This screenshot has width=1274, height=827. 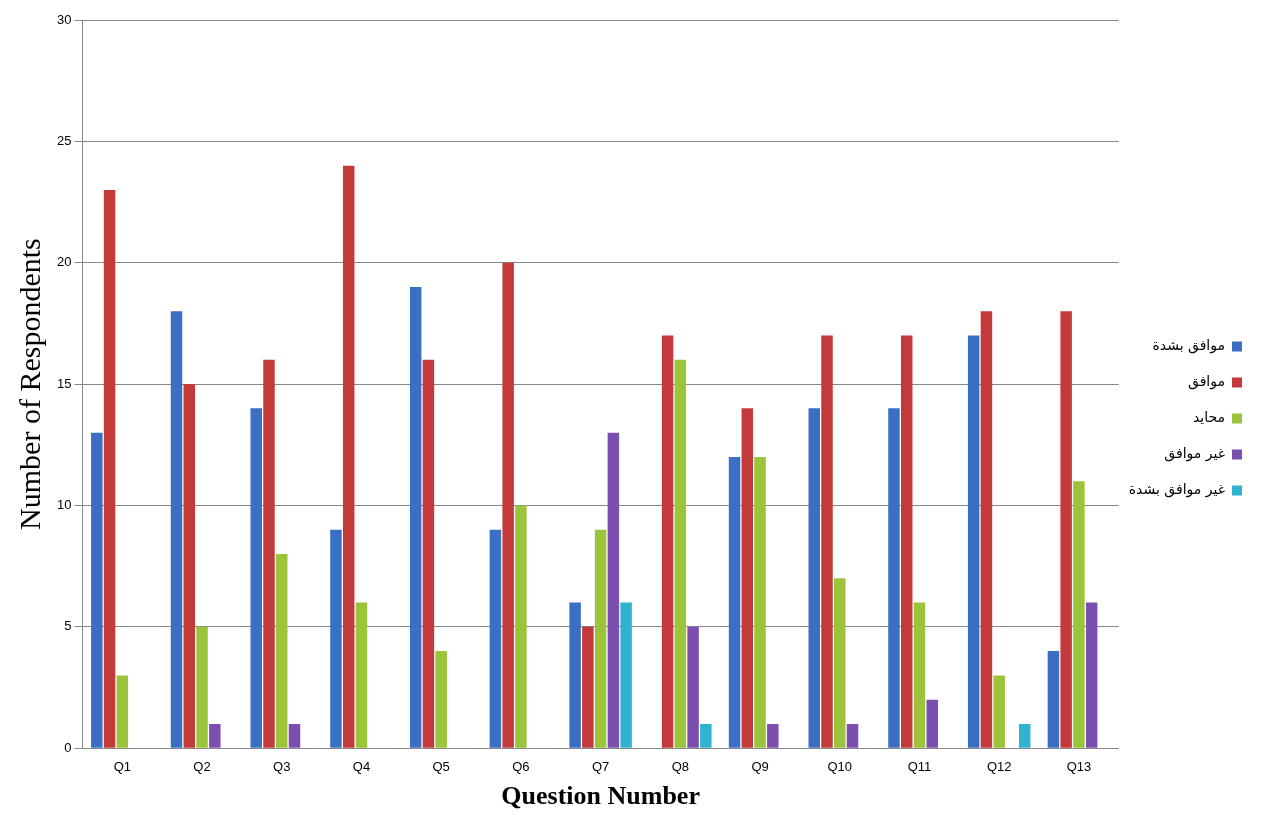 I want to click on x-tick-label: Q12, so click(x=999, y=766).